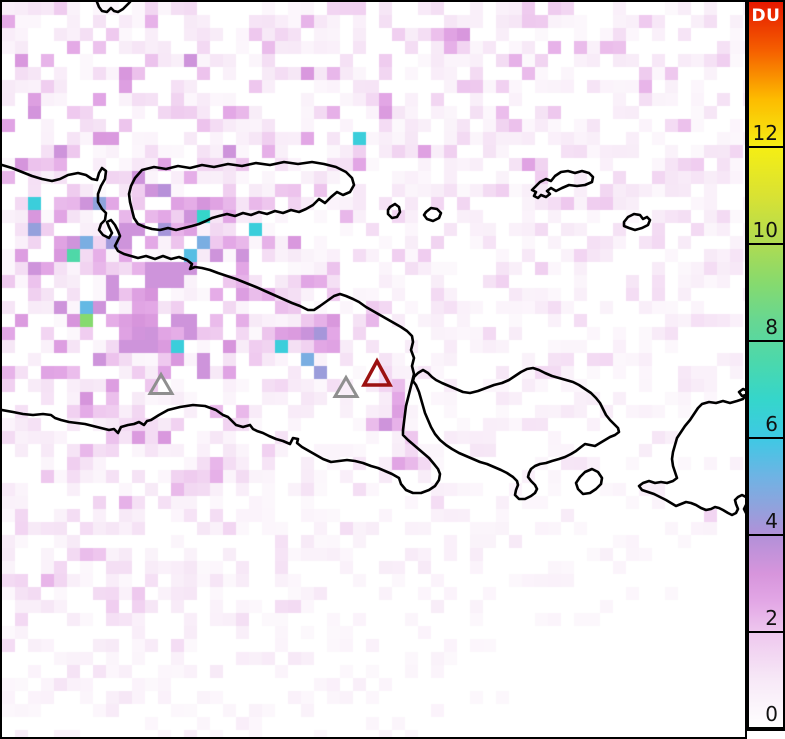 The width and height of the screenshot is (785, 739). Describe the element at coordinates (766, 16) in the screenshot. I see `colorbar-title-du: DU` at that location.